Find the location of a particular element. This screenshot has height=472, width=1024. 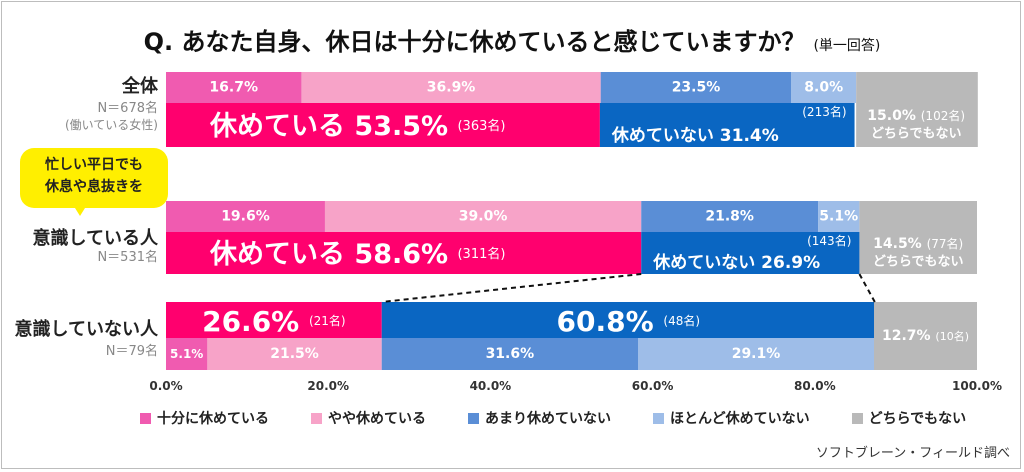

legend-label-neither: どちらでもない is located at coordinates (917, 419).